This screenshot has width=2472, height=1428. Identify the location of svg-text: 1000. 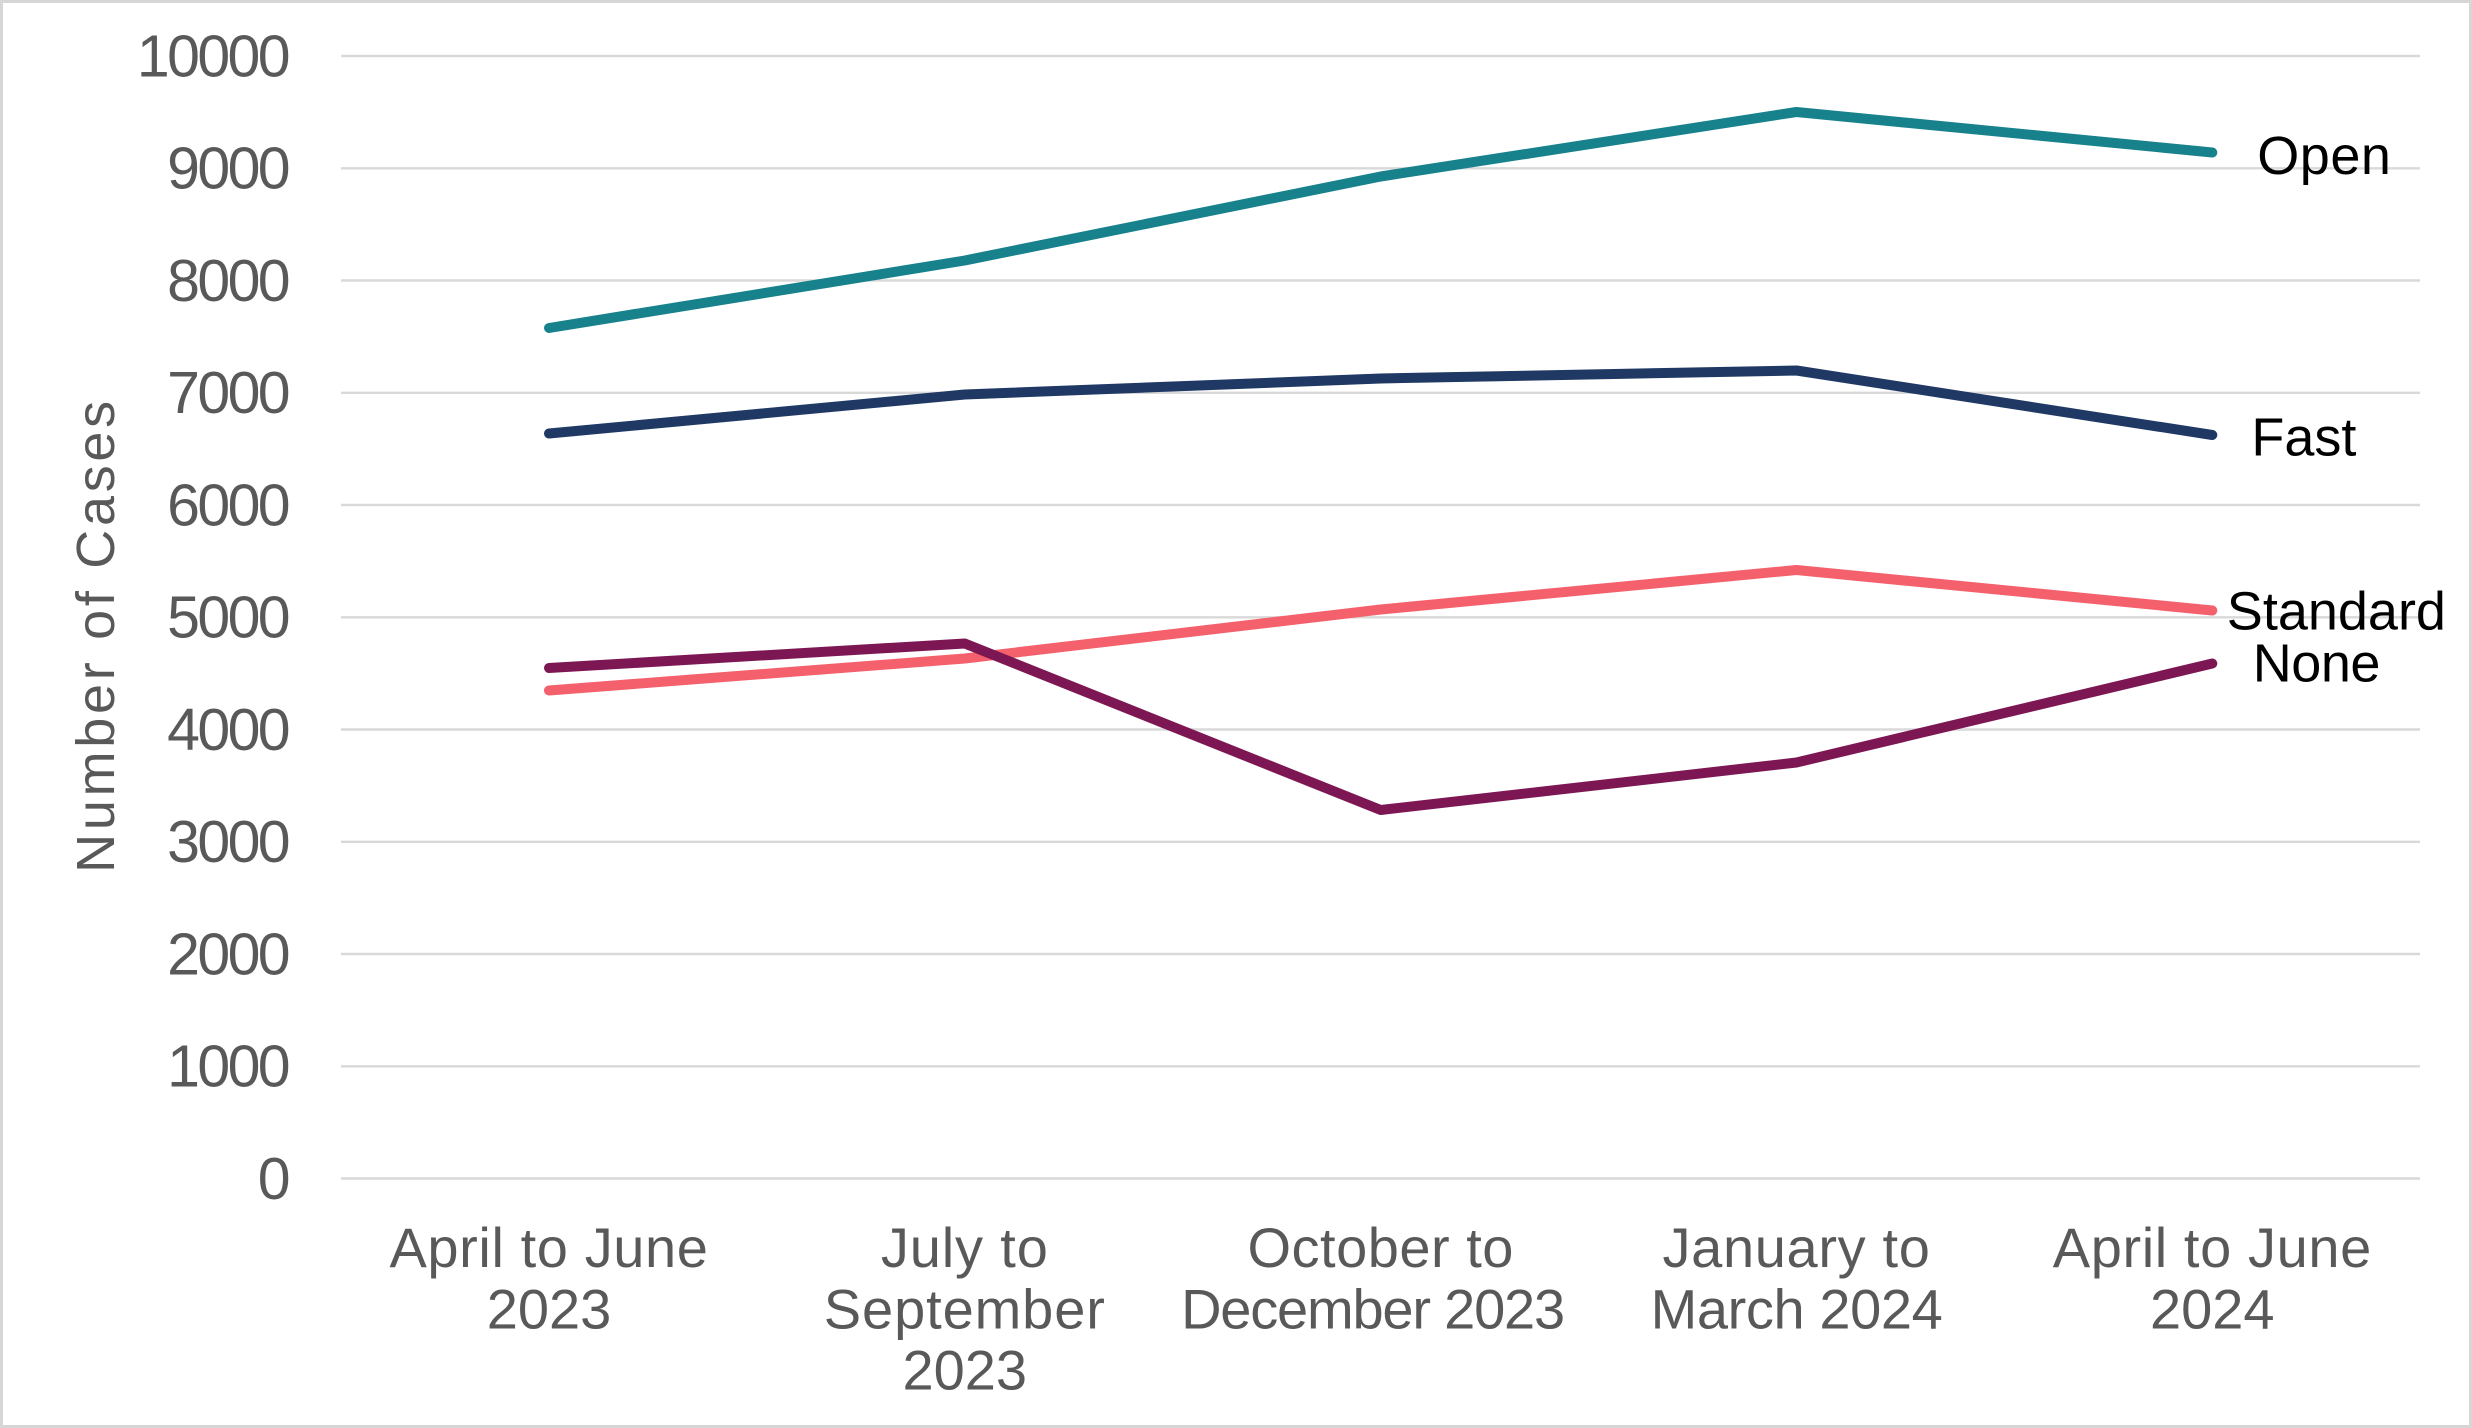
(228, 1067).